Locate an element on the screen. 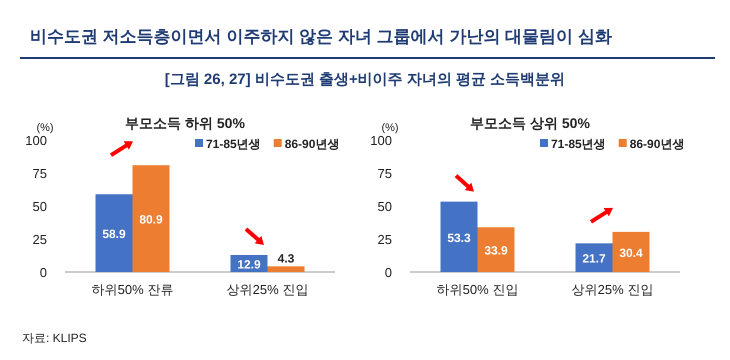  chart-title: 부모소득 상위 50% is located at coordinates (530, 123).